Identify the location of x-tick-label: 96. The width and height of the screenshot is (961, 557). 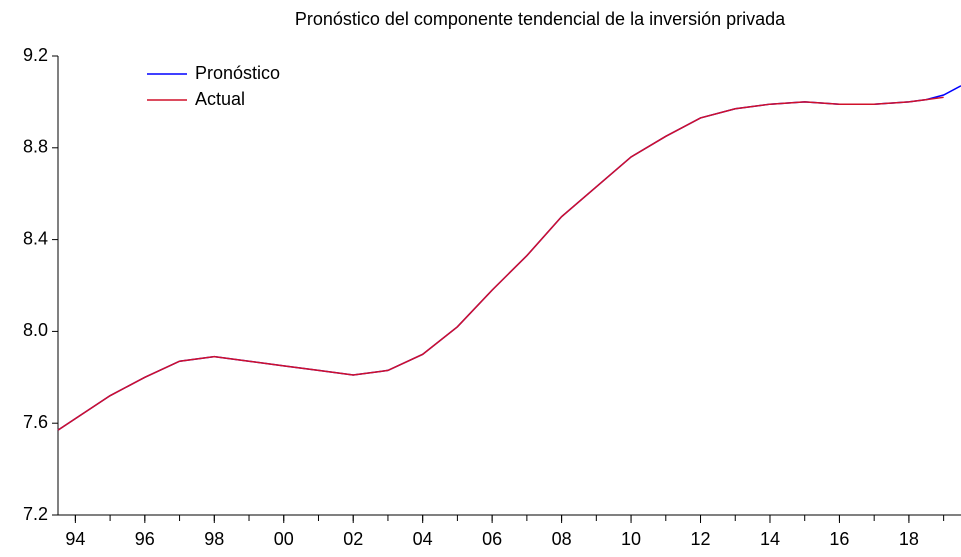
(145, 539).